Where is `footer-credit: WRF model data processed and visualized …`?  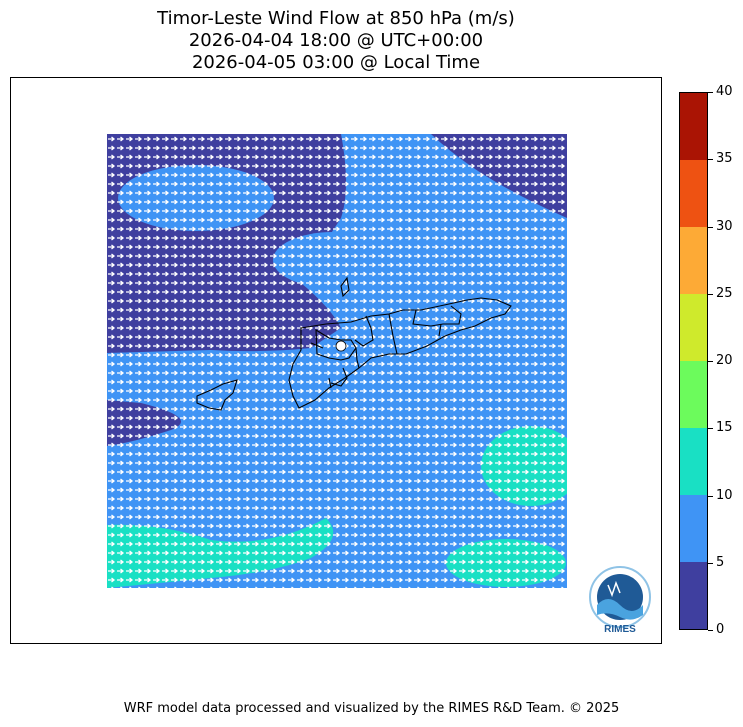
footer-credit: WRF model data processed and visualized … is located at coordinates (371, 708).